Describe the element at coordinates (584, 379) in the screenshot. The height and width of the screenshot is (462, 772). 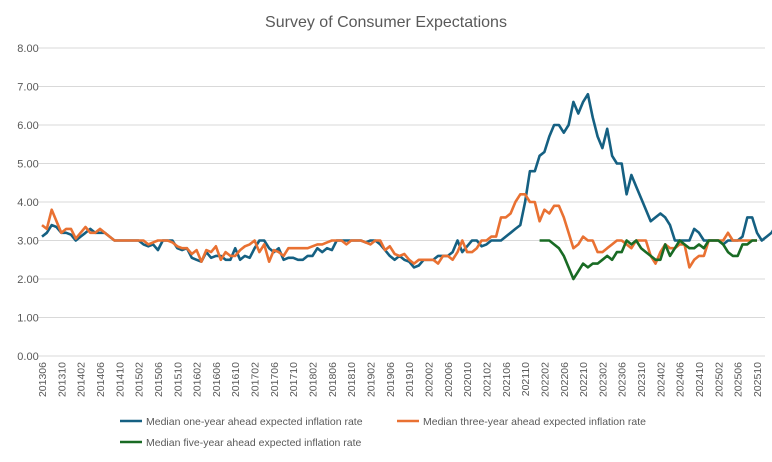
I see `x-tick-label: 202210` at that location.